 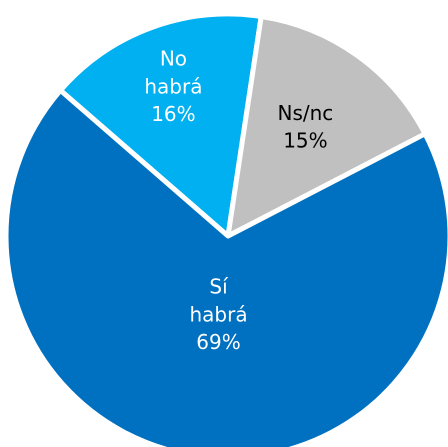 I want to click on slice-label: Sí habrá, so click(x=218, y=300).